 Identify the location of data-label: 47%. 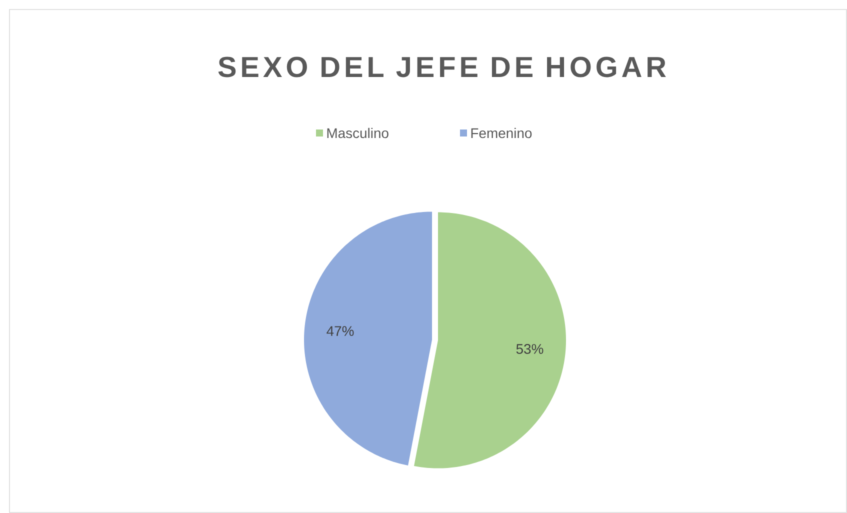
(340, 331).